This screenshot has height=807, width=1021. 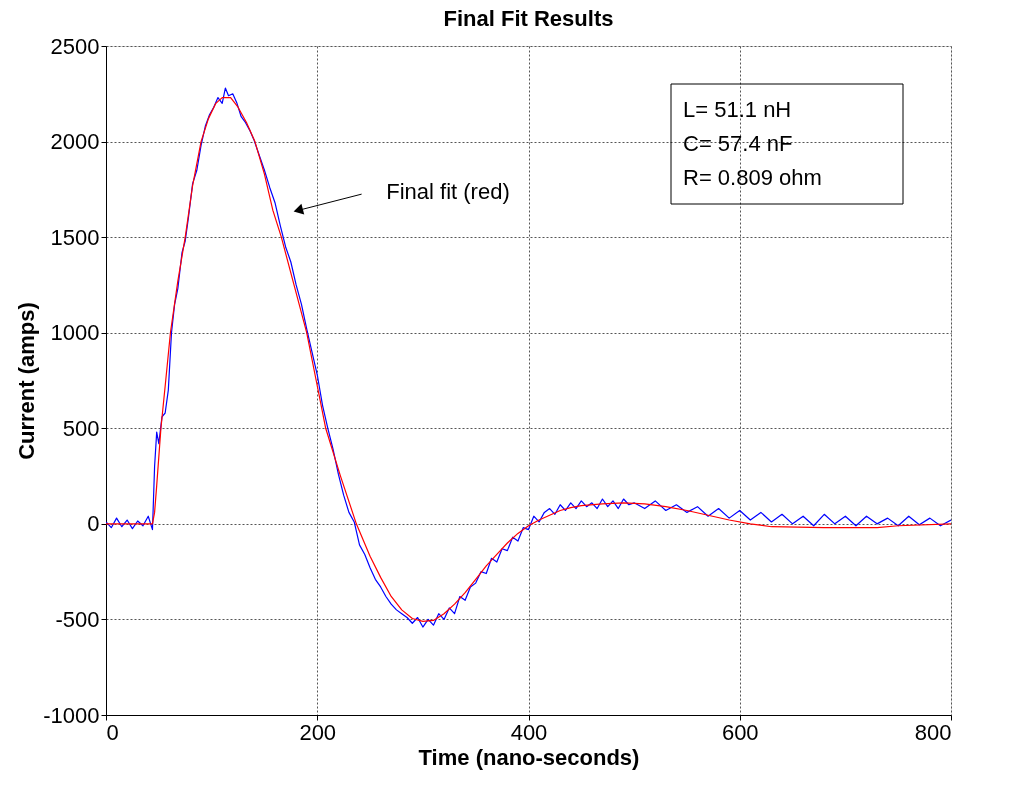 I want to click on y-tick-label: 1500, so click(x=75, y=237).